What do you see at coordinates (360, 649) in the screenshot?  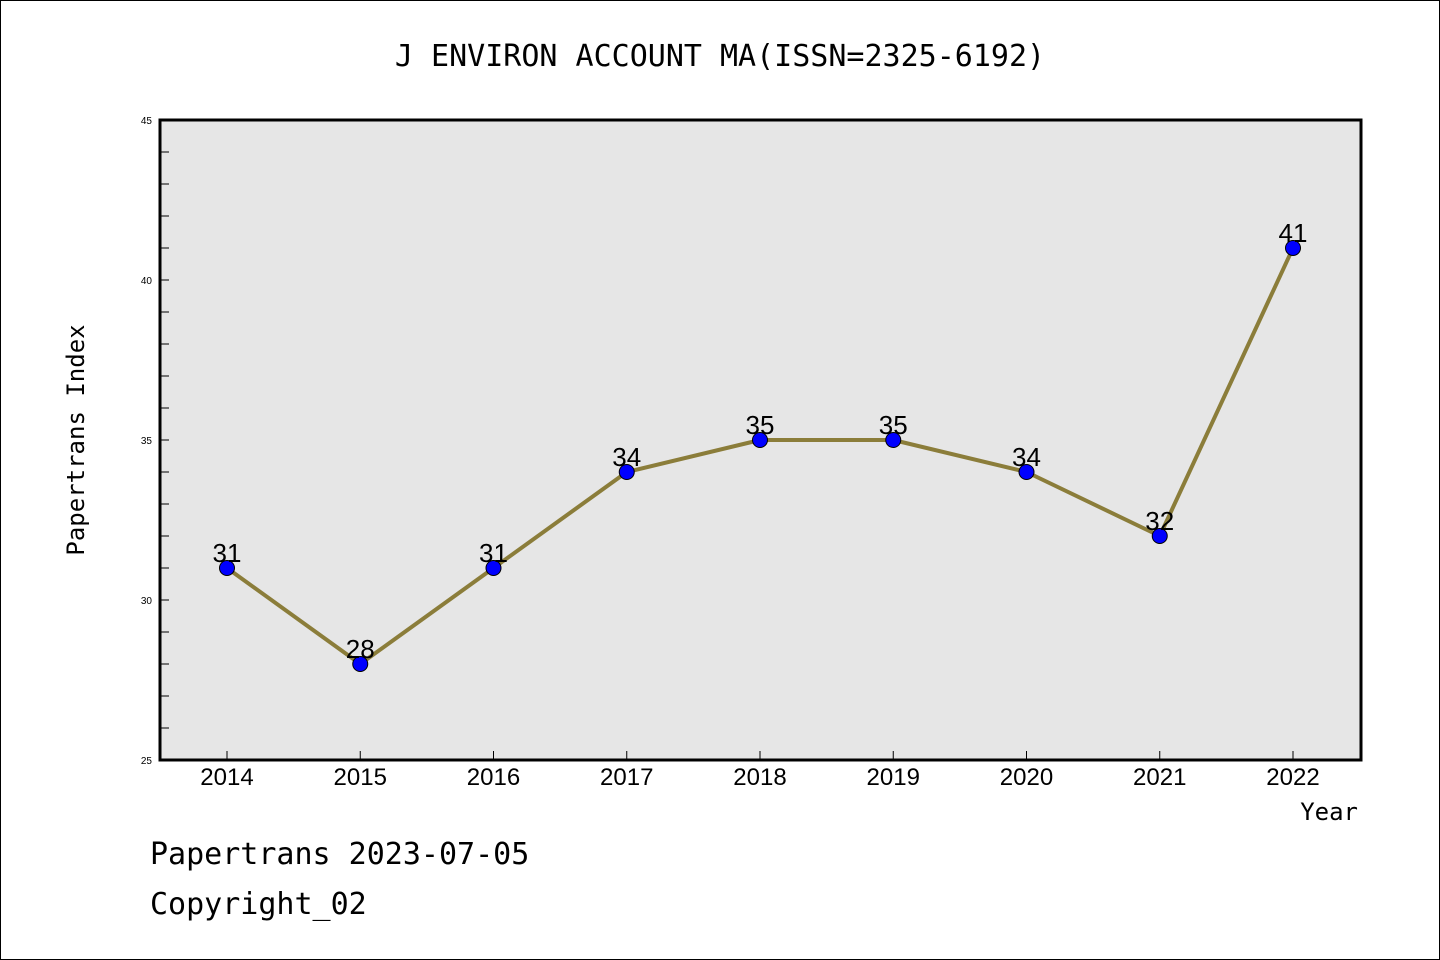 I see `data-label: 28` at bounding box center [360, 649].